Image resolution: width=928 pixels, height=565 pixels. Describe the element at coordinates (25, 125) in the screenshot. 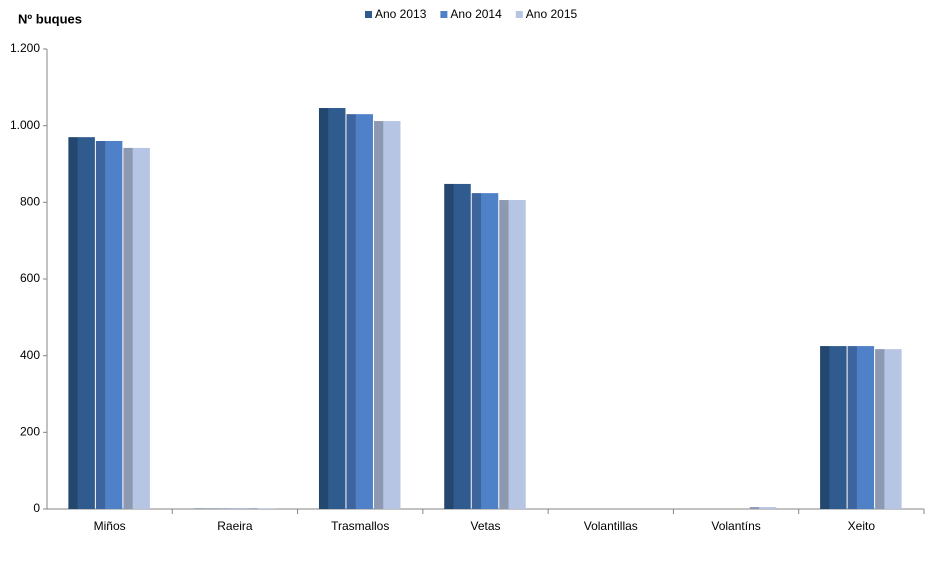

I see `y-tick-label: 1.000` at that location.